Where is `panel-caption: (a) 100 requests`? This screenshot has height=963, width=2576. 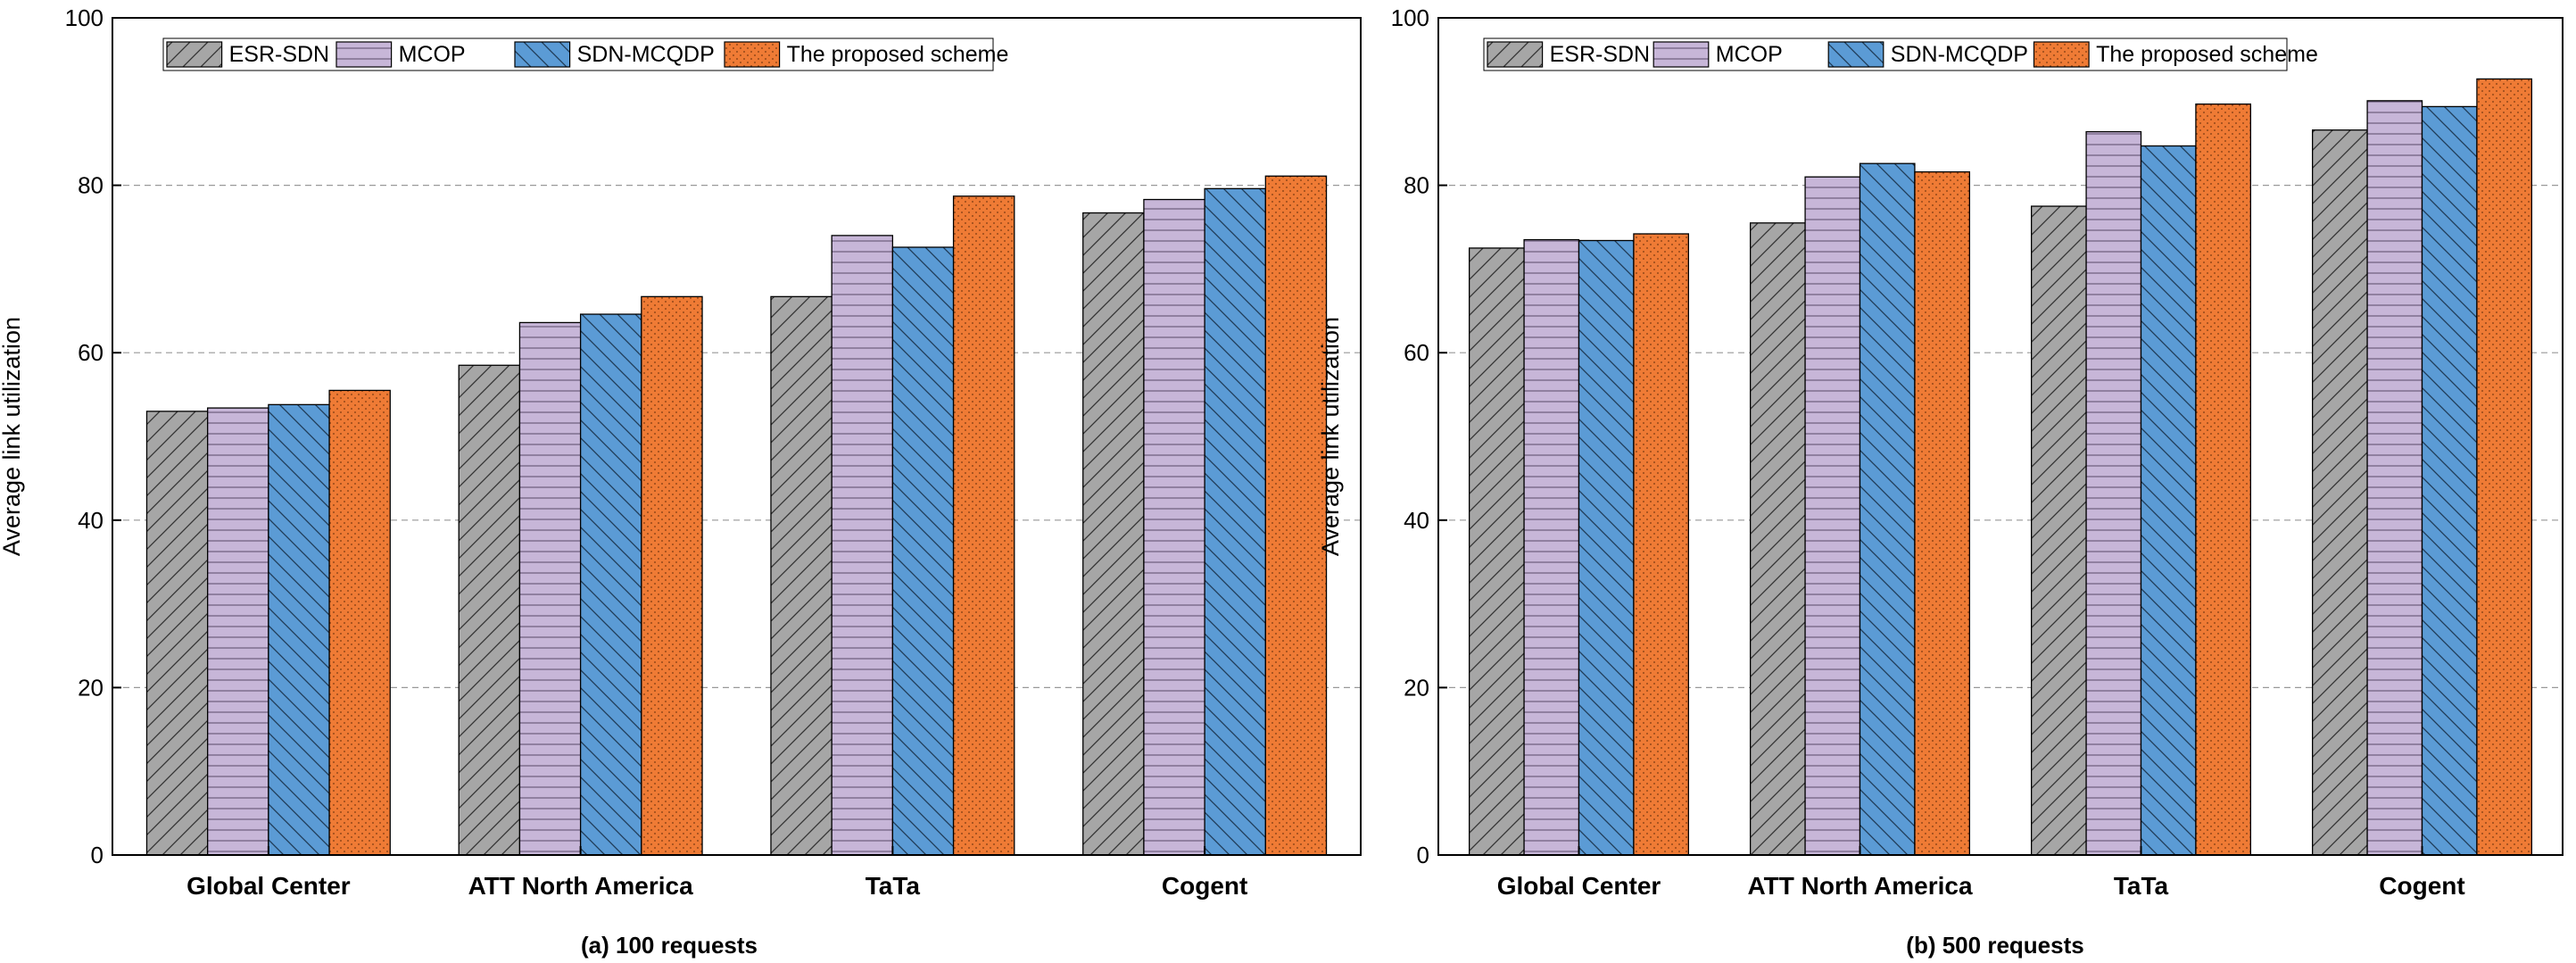
panel-caption: (a) 100 requests is located at coordinates (669, 945).